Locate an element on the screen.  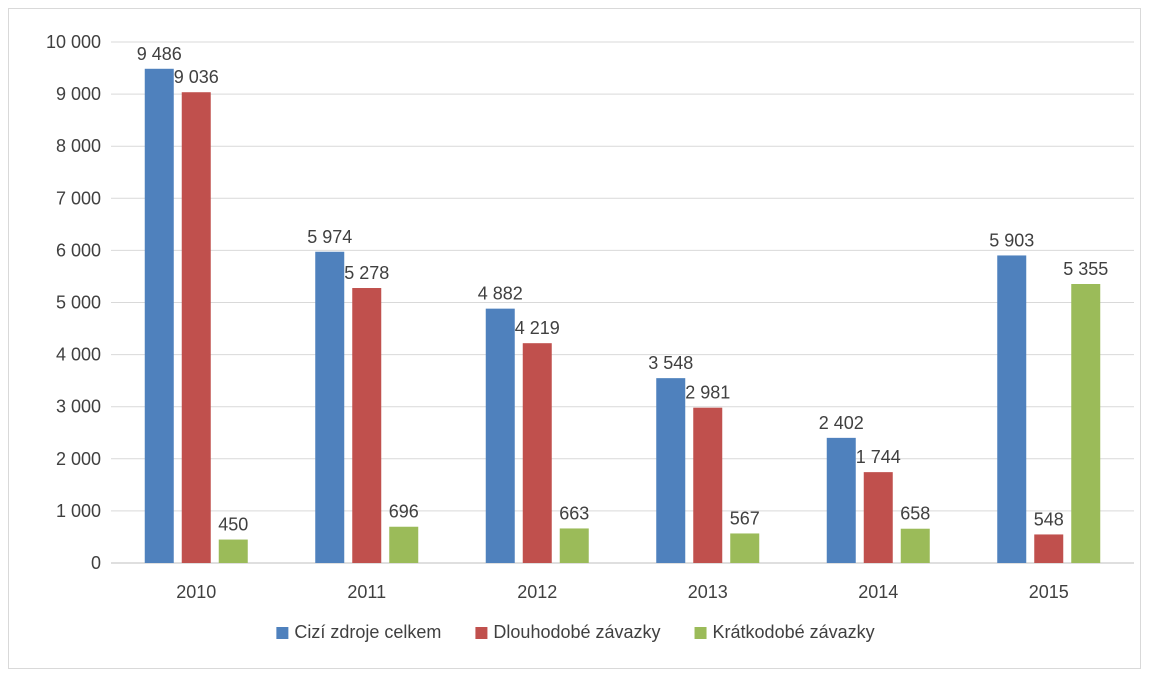
y-tick-label: 7 000 is located at coordinates (78, 198).